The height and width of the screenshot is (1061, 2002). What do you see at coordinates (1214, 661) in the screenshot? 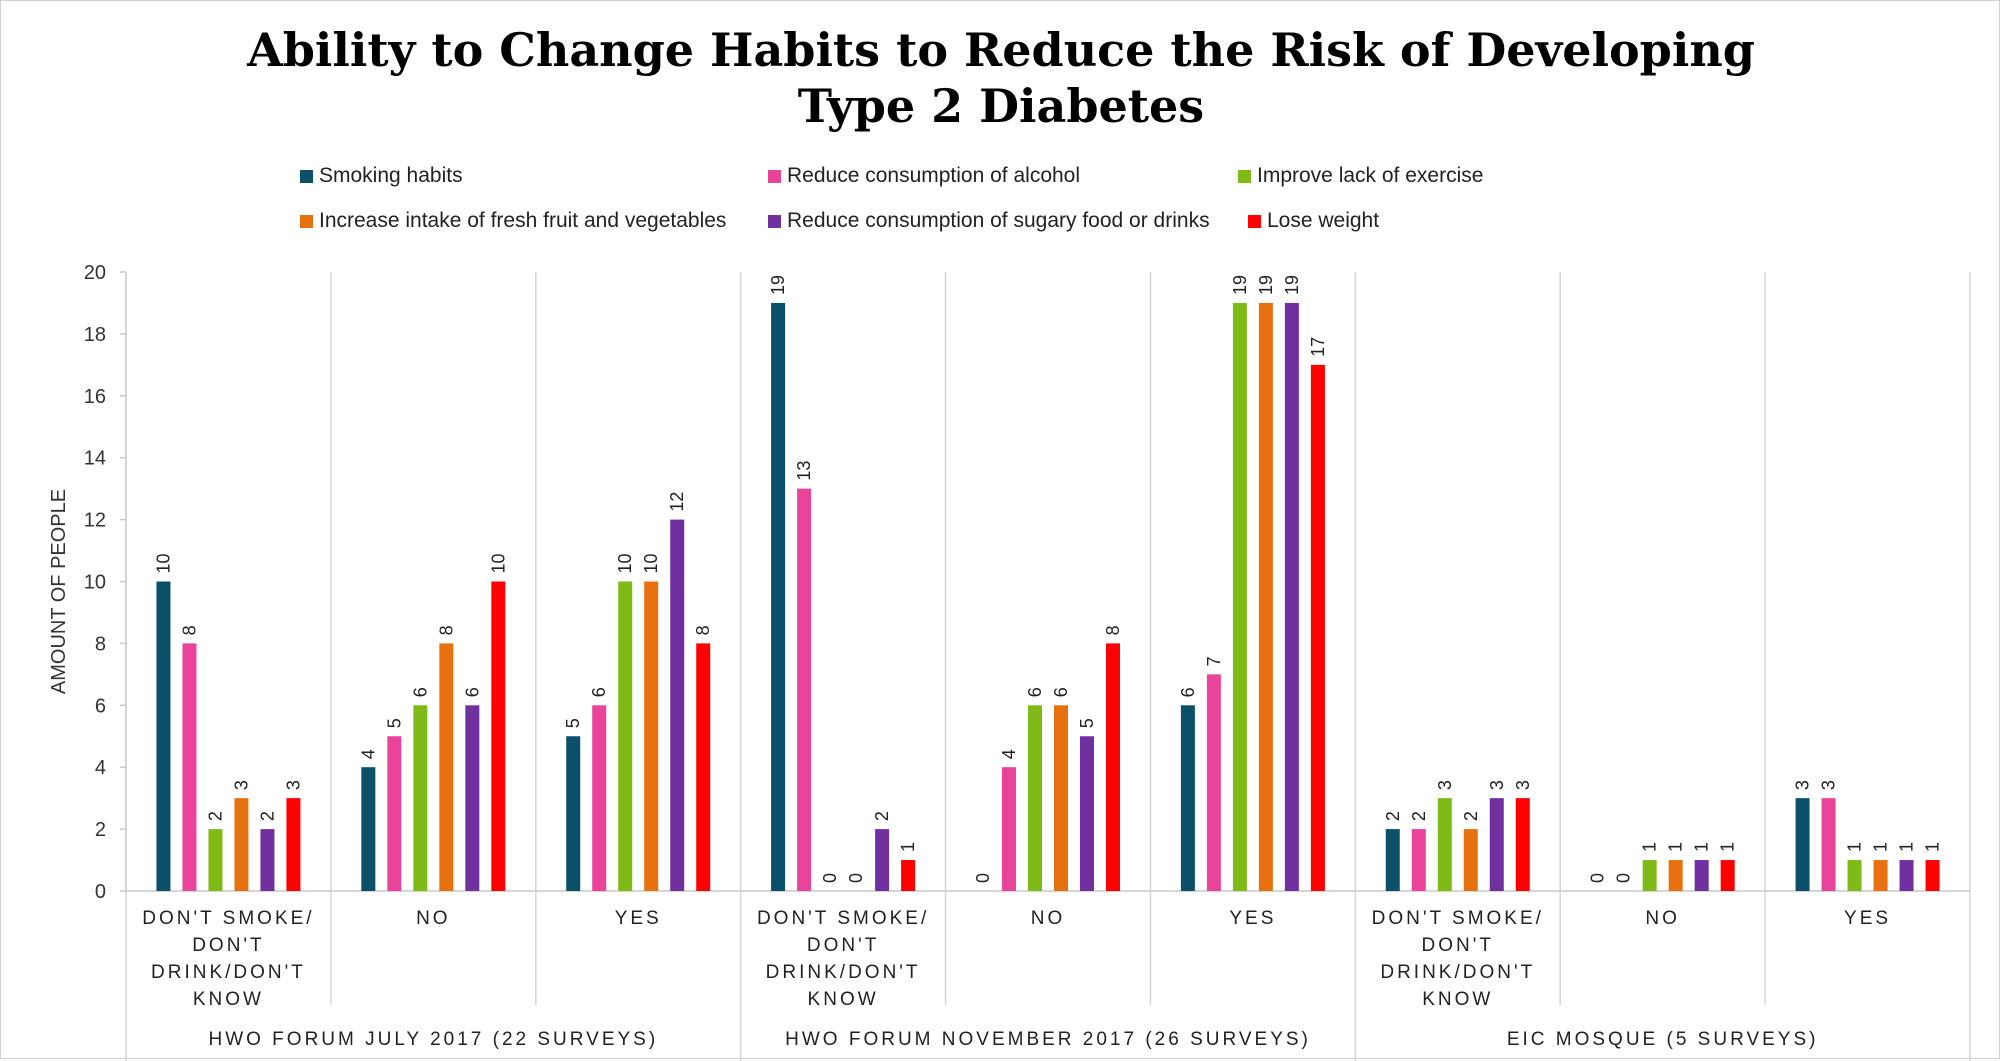
I see `data-label: 7` at bounding box center [1214, 661].